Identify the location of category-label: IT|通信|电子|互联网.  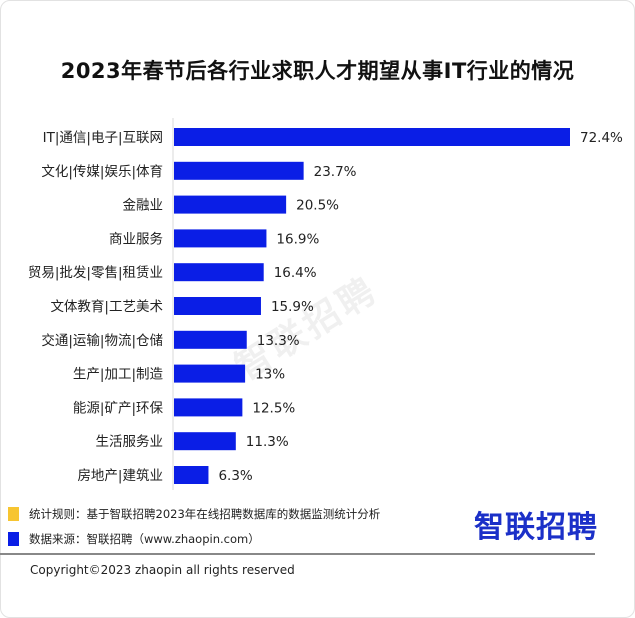
(103, 138).